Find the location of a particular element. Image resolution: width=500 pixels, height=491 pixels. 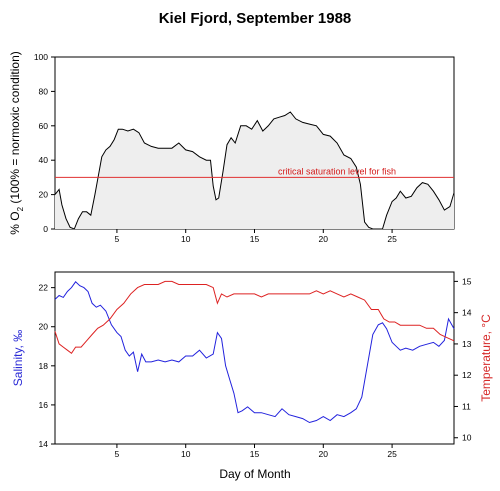

oxygen-y-ticks: 0 20 40 60 80 100 is located at coordinates (44, 143).